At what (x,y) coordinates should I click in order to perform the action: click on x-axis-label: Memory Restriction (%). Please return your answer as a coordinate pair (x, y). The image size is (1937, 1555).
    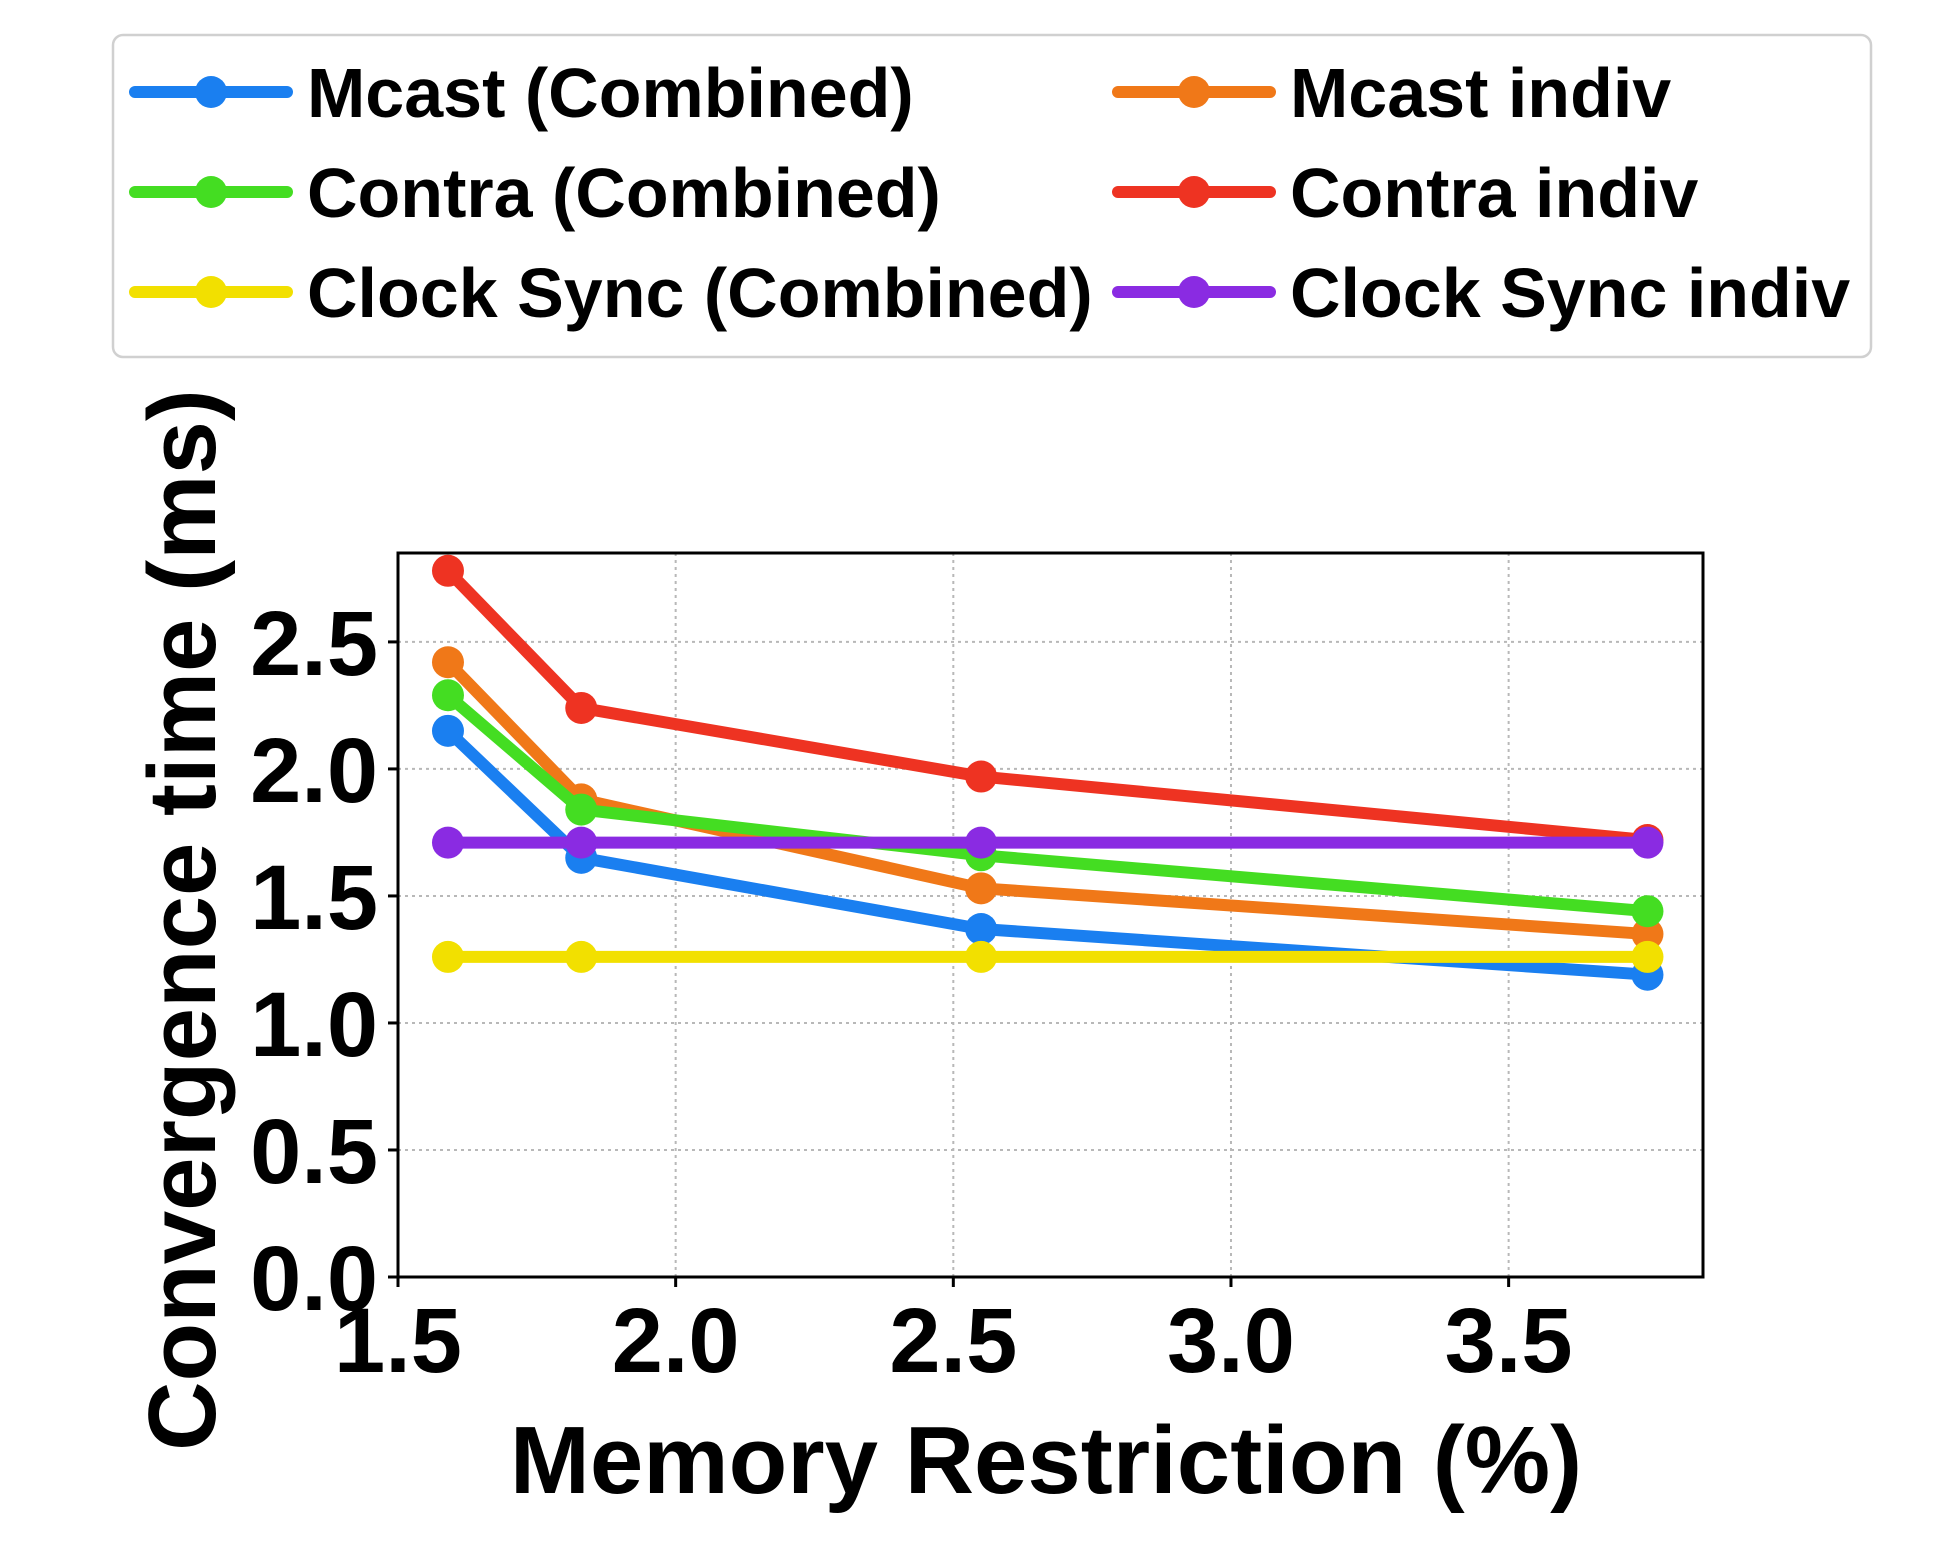
    Looking at the image, I should click on (1046, 1460).